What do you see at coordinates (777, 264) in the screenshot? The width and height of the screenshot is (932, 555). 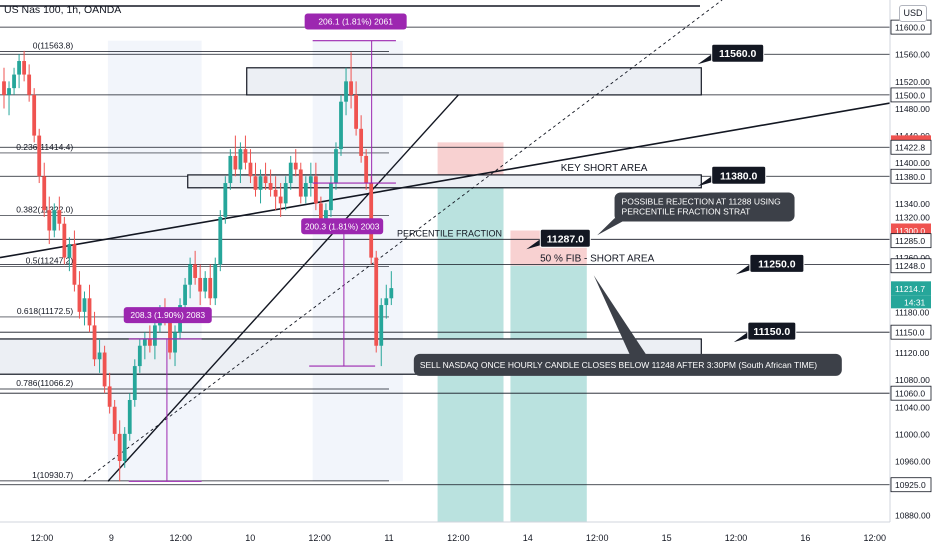 I see `callout-text: 11250.0` at bounding box center [777, 264].